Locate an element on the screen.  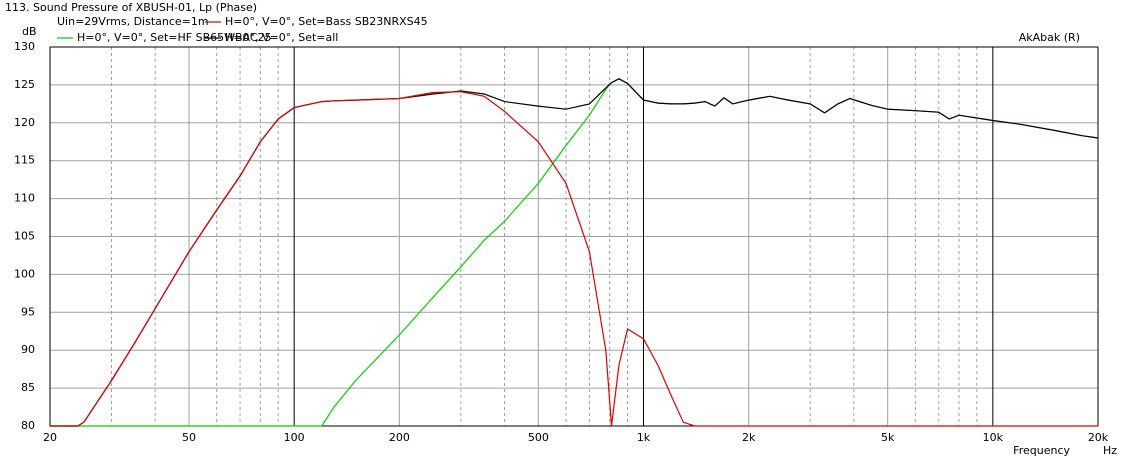
y-tick-label: 85 is located at coordinates (28, 387).